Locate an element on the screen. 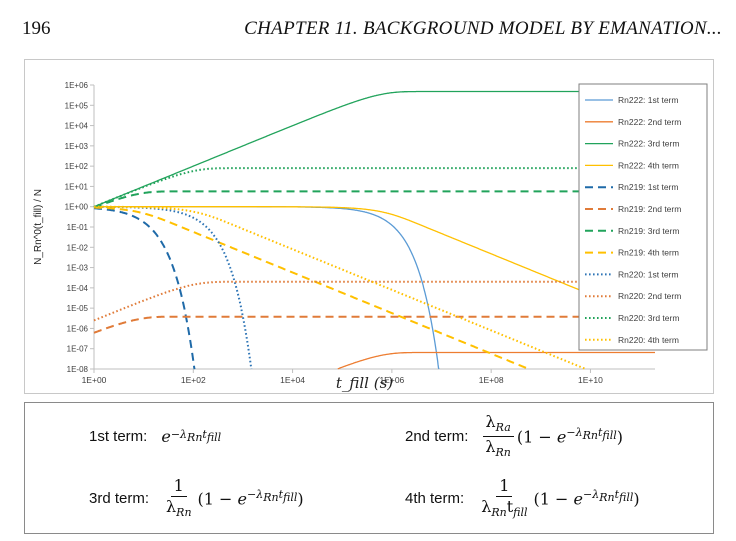 The width and height of the screenshot is (736, 541). formula-third-term: 3rd term: 1 λRn (1 − e−λRntfill) is located at coordinates (196, 498).